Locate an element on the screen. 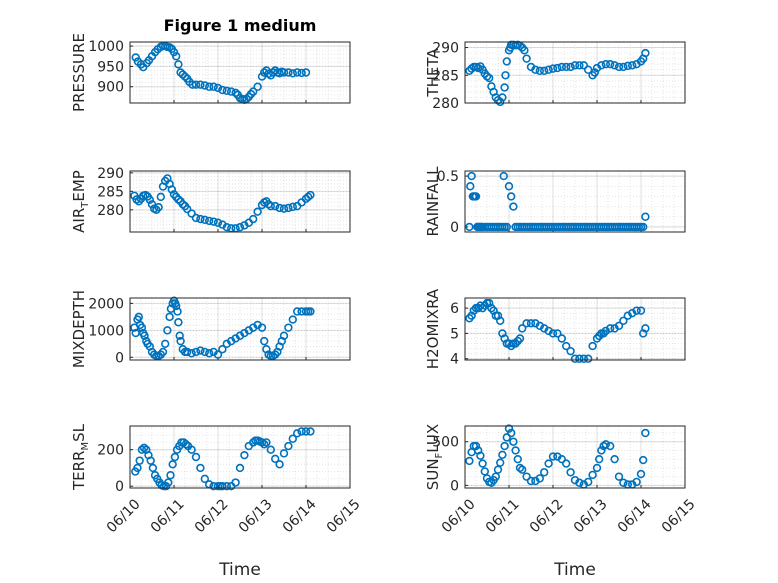 This screenshot has width=778, height=583. y-tick-label: 4 is located at coordinates (454, 360).